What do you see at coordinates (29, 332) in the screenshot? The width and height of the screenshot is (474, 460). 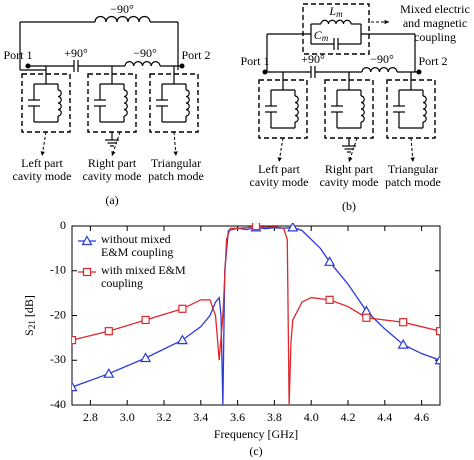 I see `y-axis-label-main: S` at bounding box center [29, 332].